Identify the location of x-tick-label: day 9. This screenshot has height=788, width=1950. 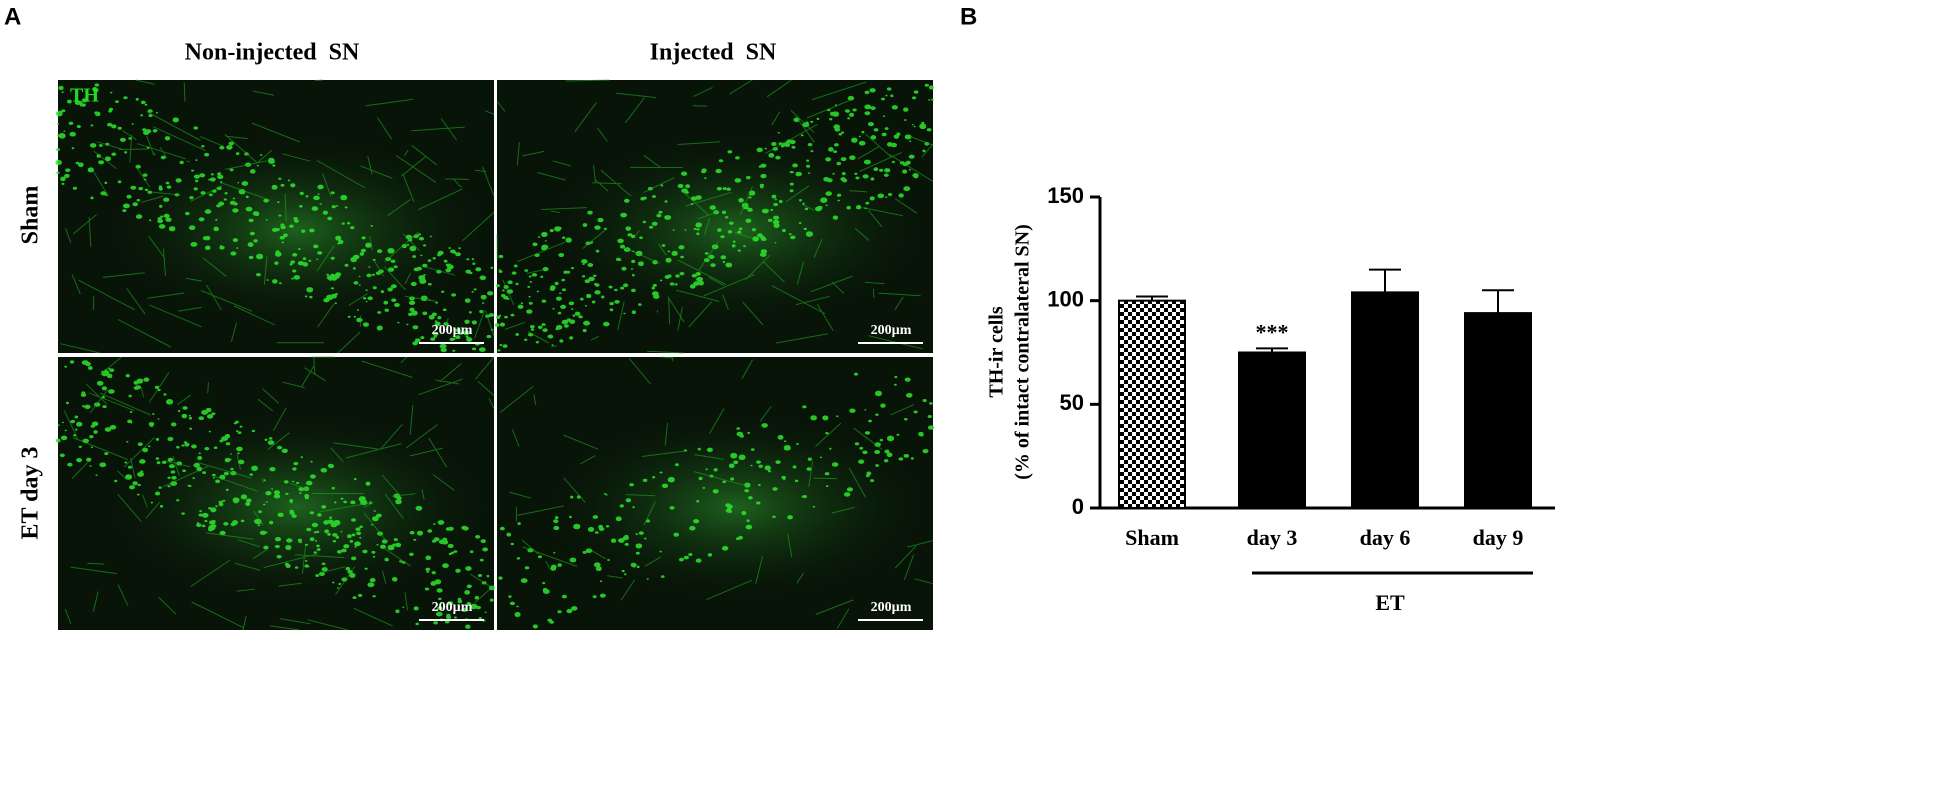
(1498, 537).